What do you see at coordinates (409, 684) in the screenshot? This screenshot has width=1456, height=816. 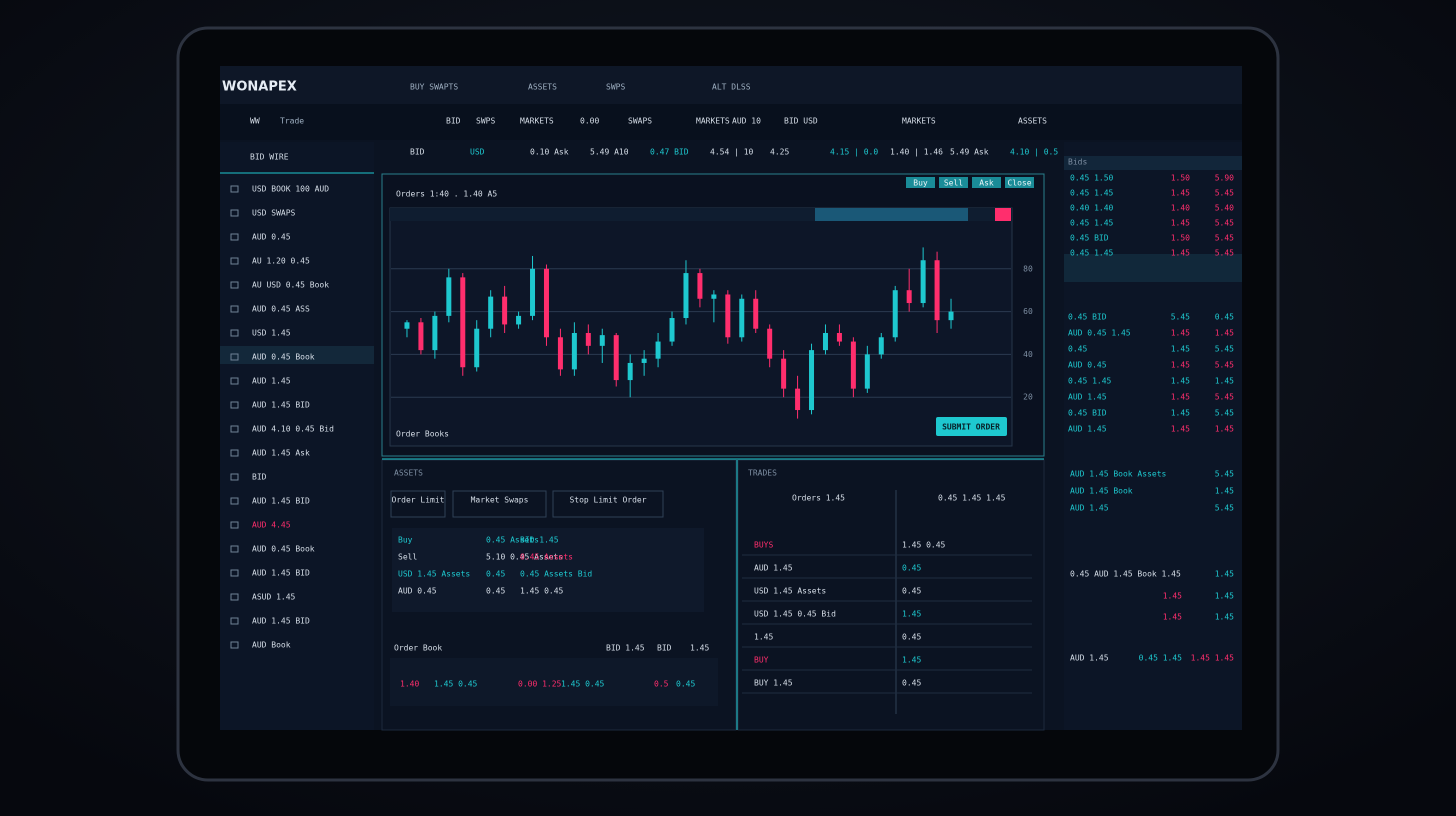 I see `order-book-value: 1.40` at bounding box center [409, 684].